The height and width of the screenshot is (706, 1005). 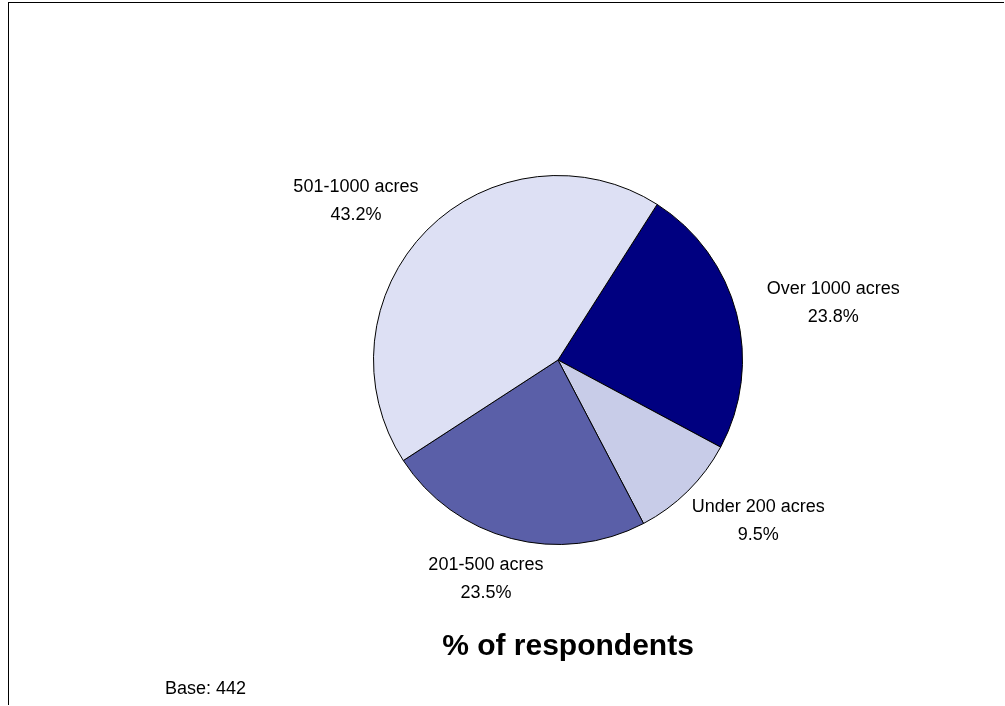 What do you see at coordinates (568, 645) in the screenshot?
I see `text: % of respondents` at bounding box center [568, 645].